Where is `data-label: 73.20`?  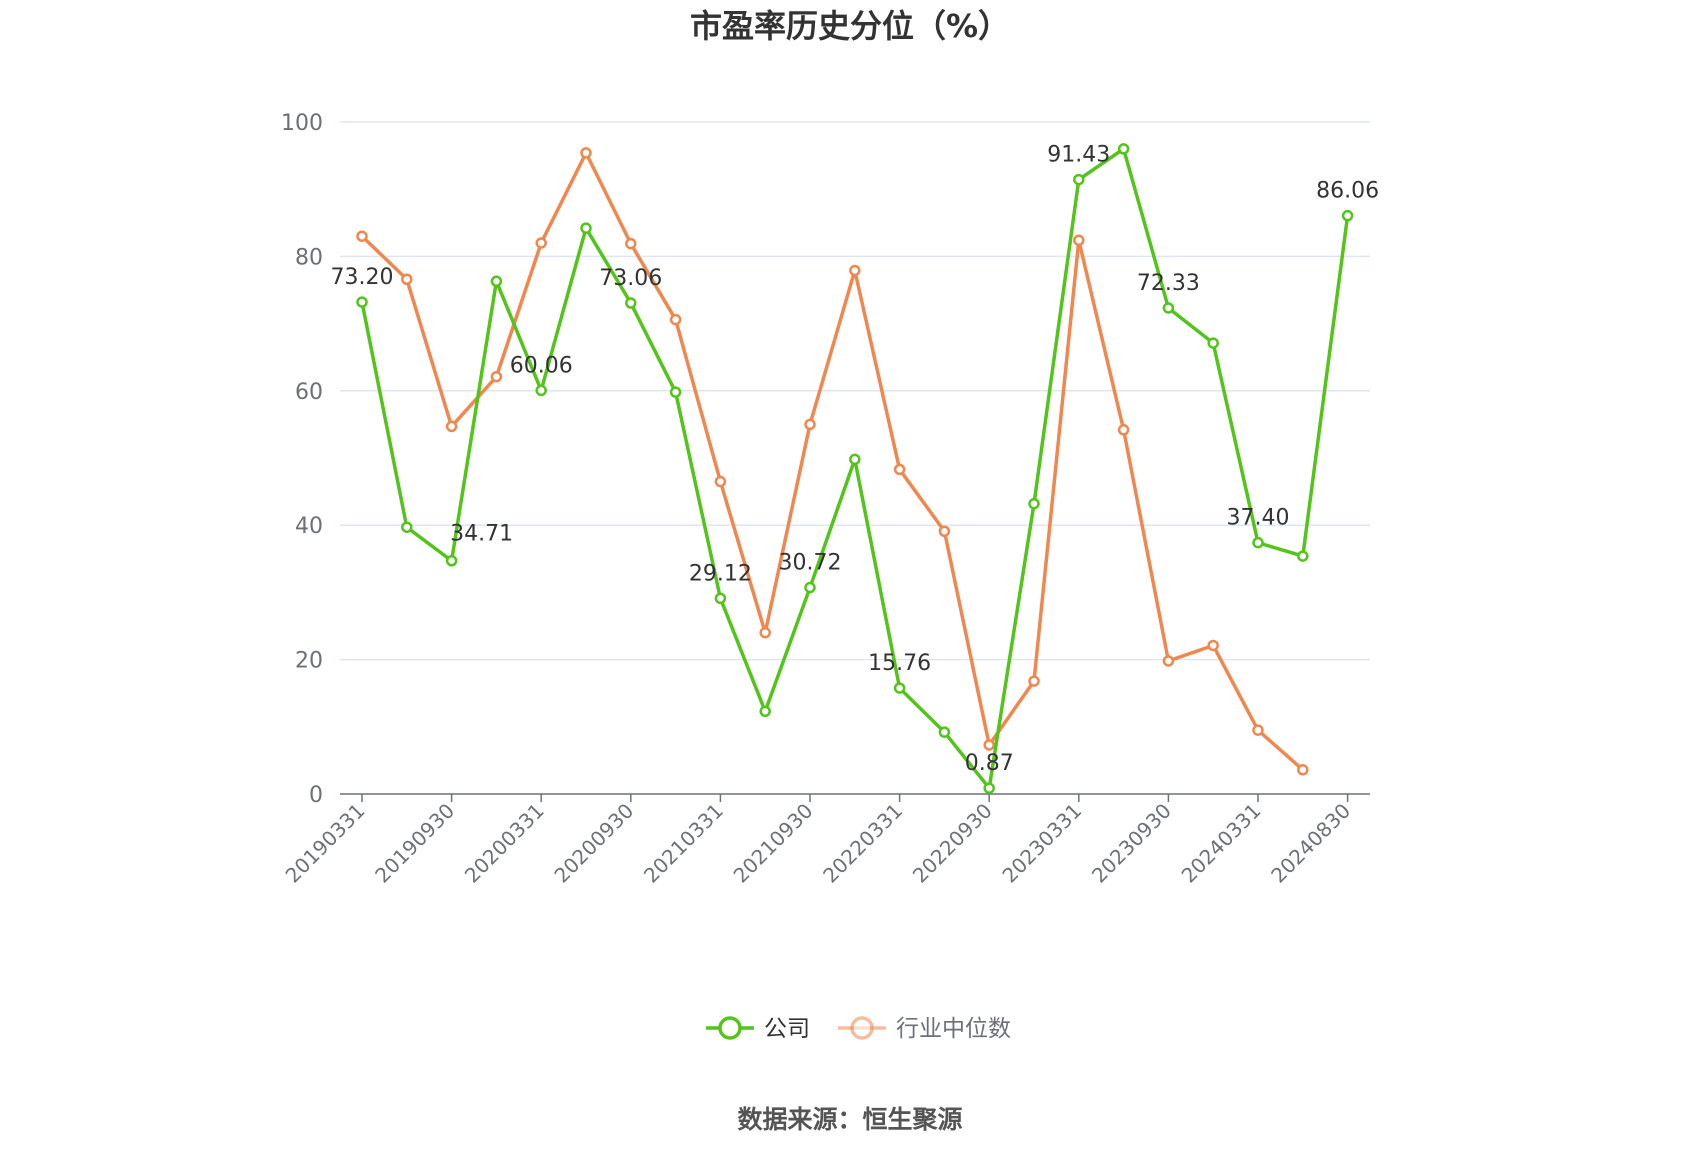 data-label: 73.20 is located at coordinates (362, 277).